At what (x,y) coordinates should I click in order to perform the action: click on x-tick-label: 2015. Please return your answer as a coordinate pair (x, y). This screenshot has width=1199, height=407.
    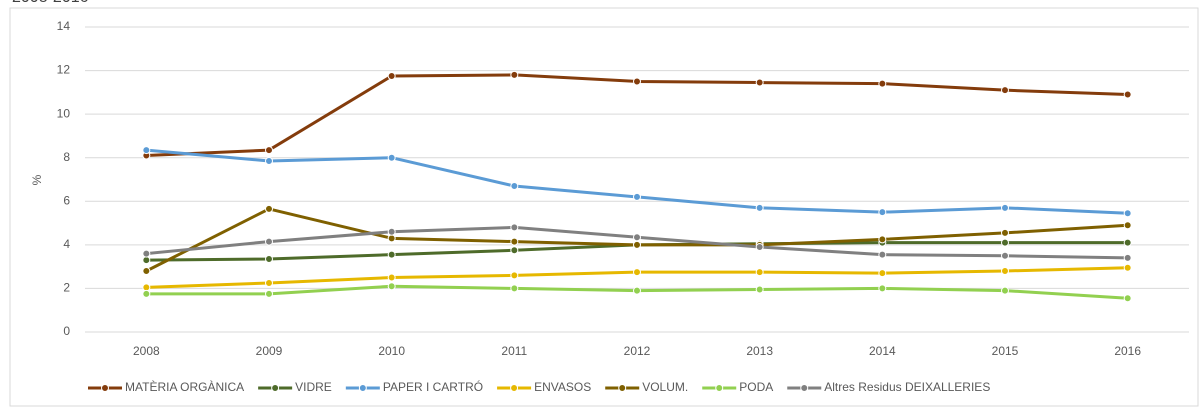
    Looking at the image, I should click on (1005, 351).